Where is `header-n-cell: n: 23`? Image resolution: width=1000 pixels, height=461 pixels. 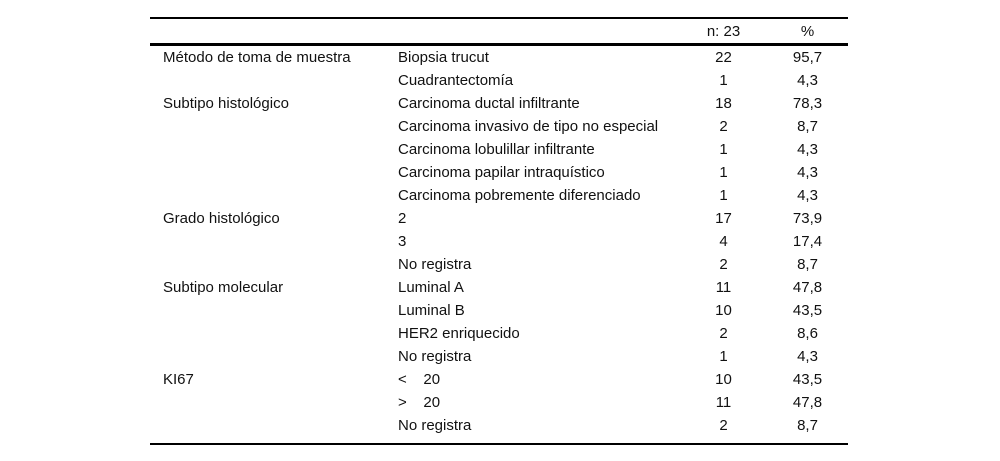 header-n-cell: n: 23 is located at coordinates (723, 31).